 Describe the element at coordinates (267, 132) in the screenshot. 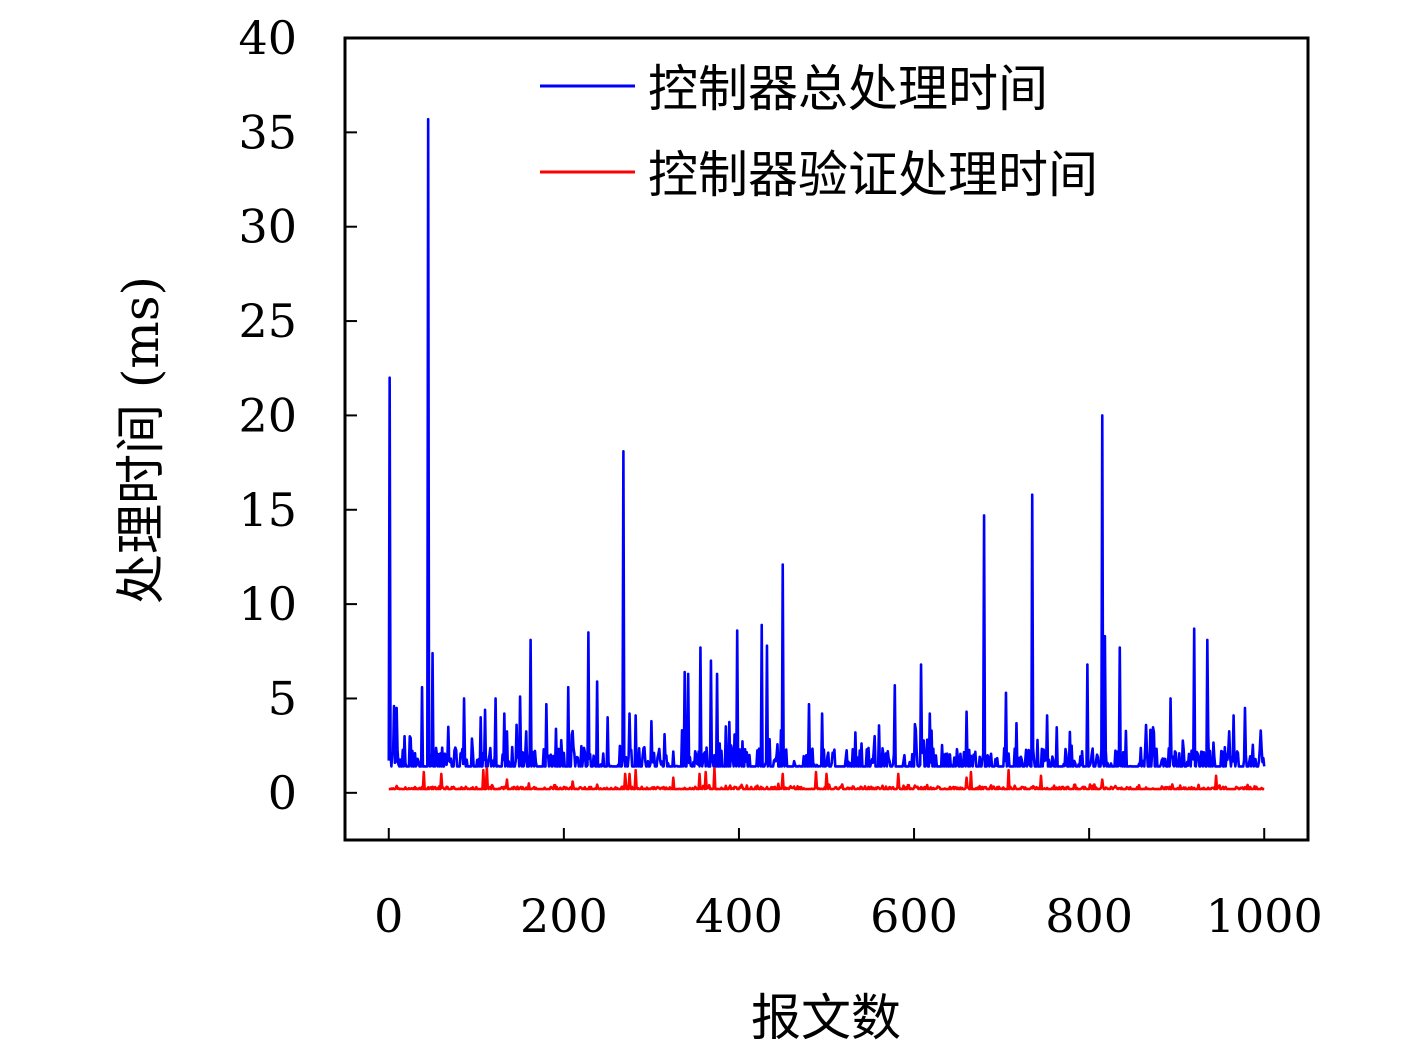

I see `y-tick-label: 35` at that location.